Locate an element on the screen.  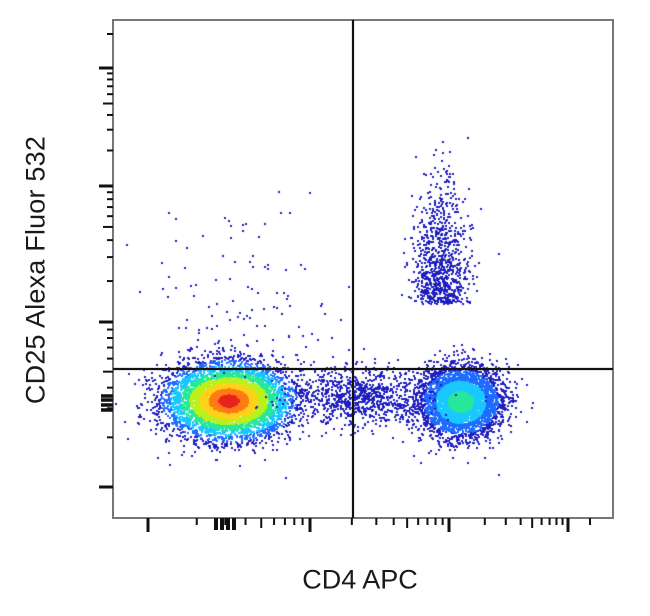
y-axis-label: CD25 Alexa Fluor 532 is located at coordinates (35, 270).